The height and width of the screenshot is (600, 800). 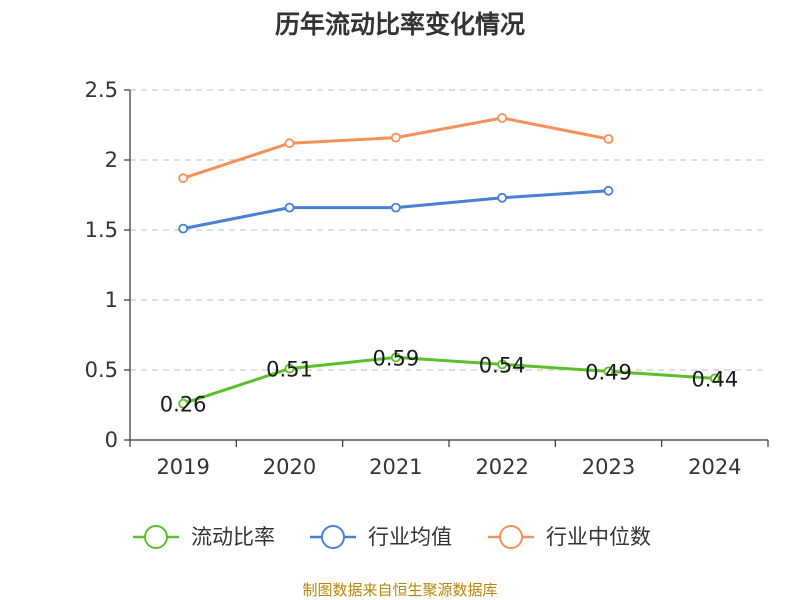 I want to click on y-tick-label: 1.5, so click(x=101, y=230).